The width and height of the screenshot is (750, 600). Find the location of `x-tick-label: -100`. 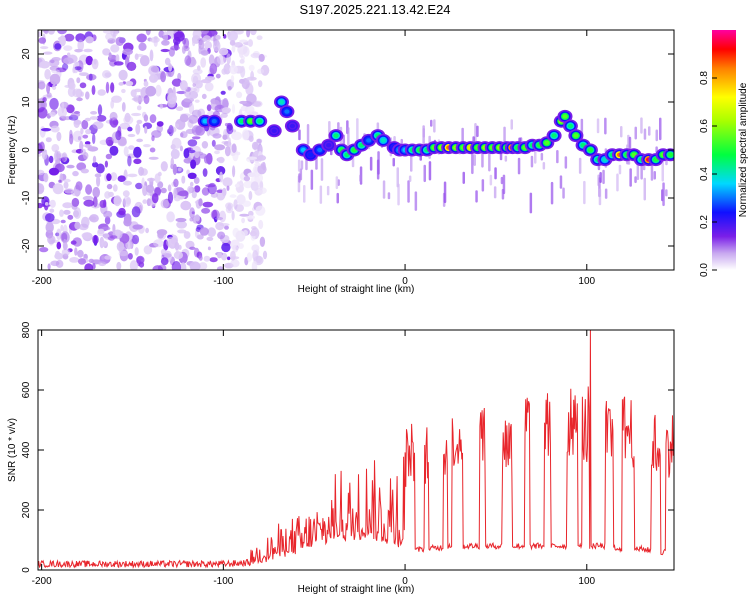

x-tick-label: -100 is located at coordinates (223, 581).